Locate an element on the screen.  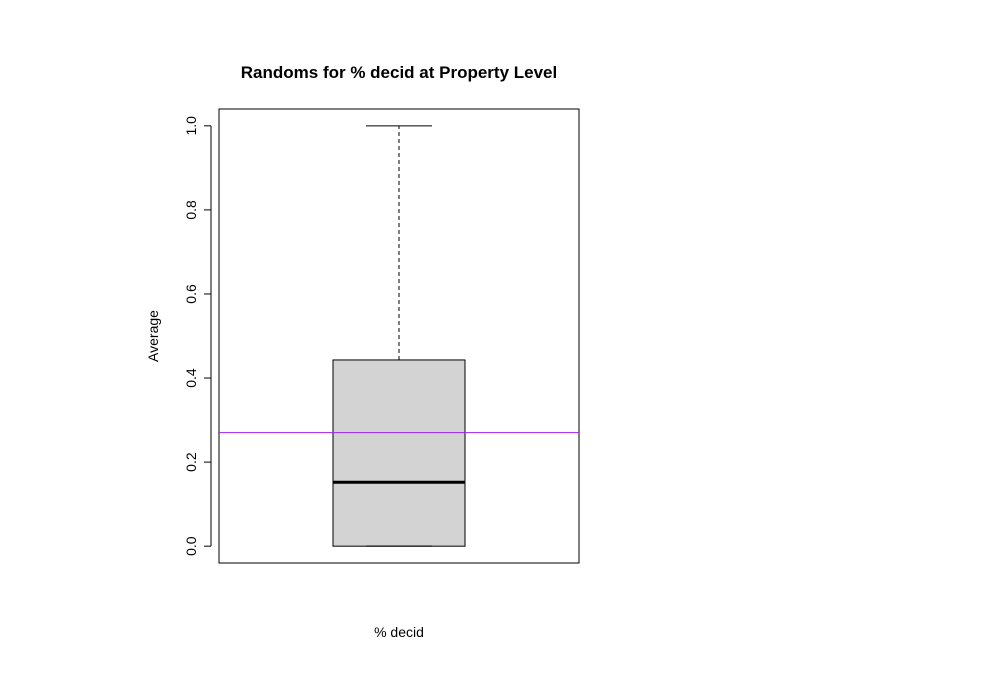
y-tick-label: 0.2 is located at coordinates (191, 462).